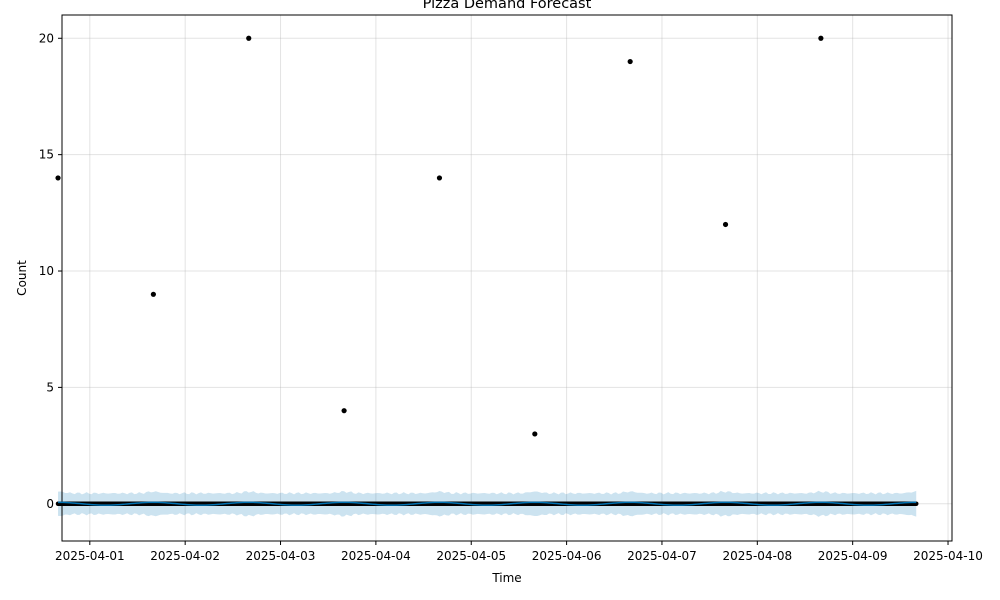 This screenshot has height=600, width=1000. I want to click on y-tick-label: 5, so click(50, 387).